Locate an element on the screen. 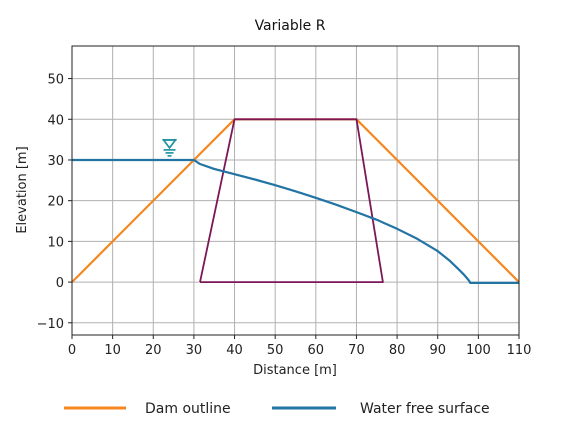 This screenshot has width=576, height=439. y-tick-label: 0 is located at coordinates (60, 283).